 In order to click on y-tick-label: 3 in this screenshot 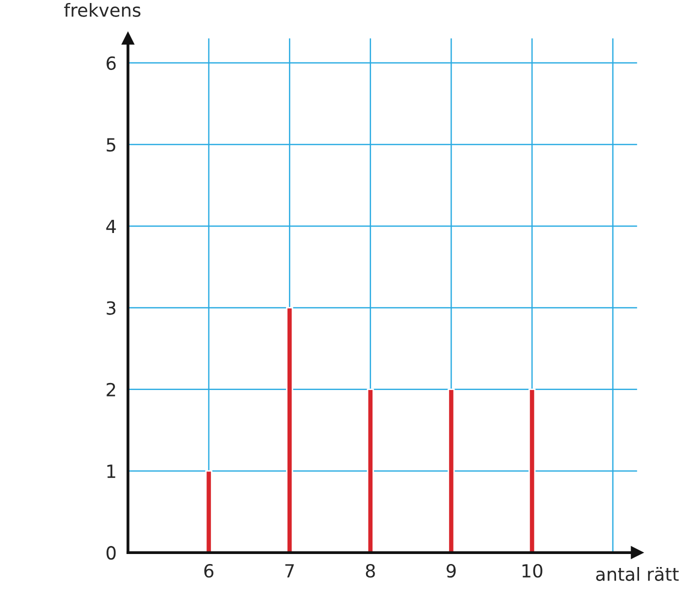, I will do `click(111, 308)`.